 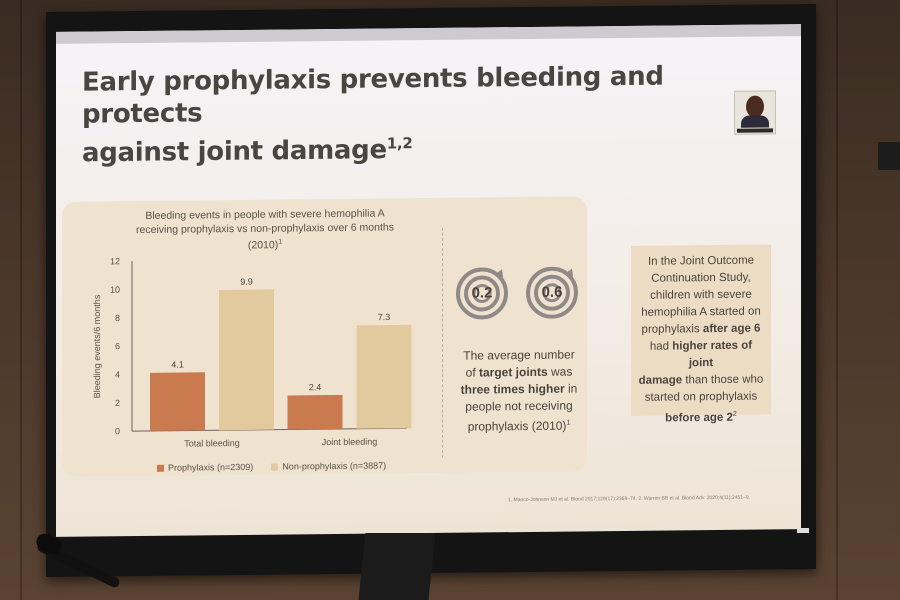 What do you see at coordinates (519, 355) in the screenshot?
I see `target-text-line: The average number` at bounding box center [519, 355].